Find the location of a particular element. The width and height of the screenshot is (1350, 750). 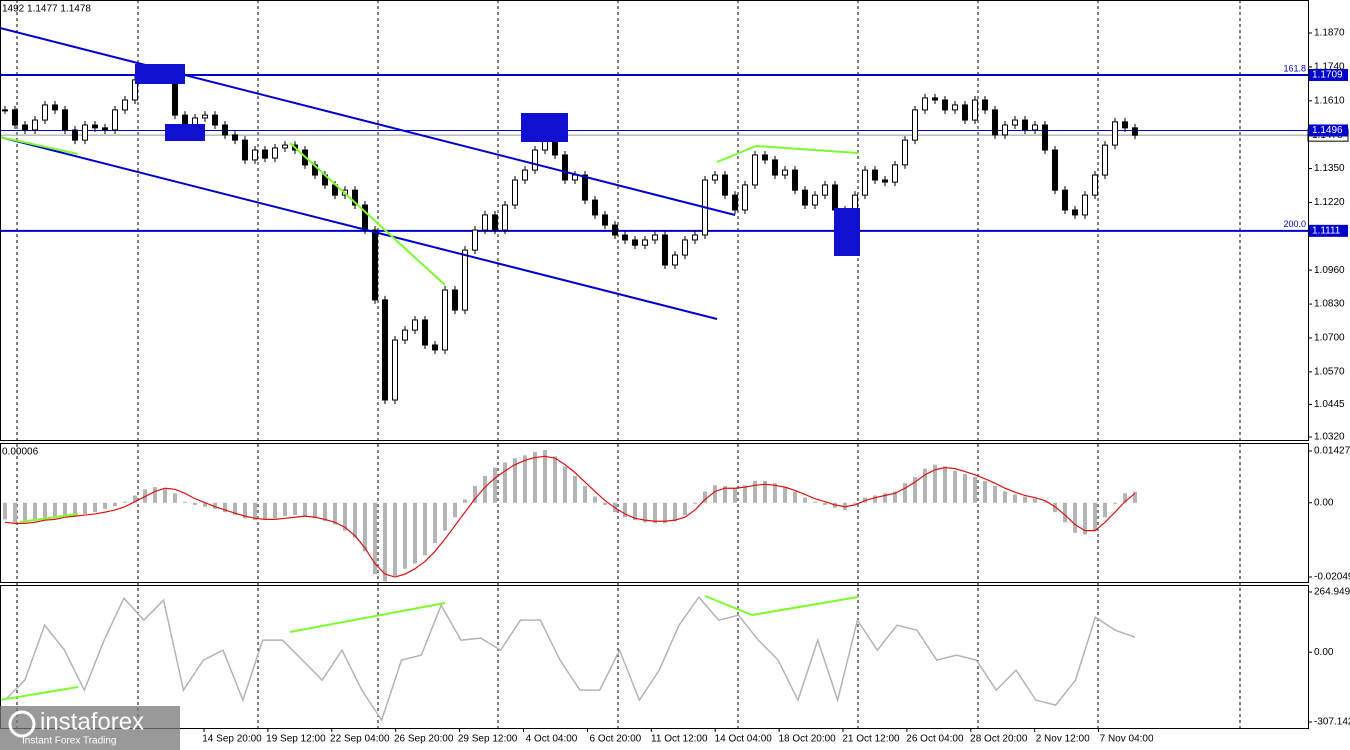

zone-box is located at coordinates (847, 232).